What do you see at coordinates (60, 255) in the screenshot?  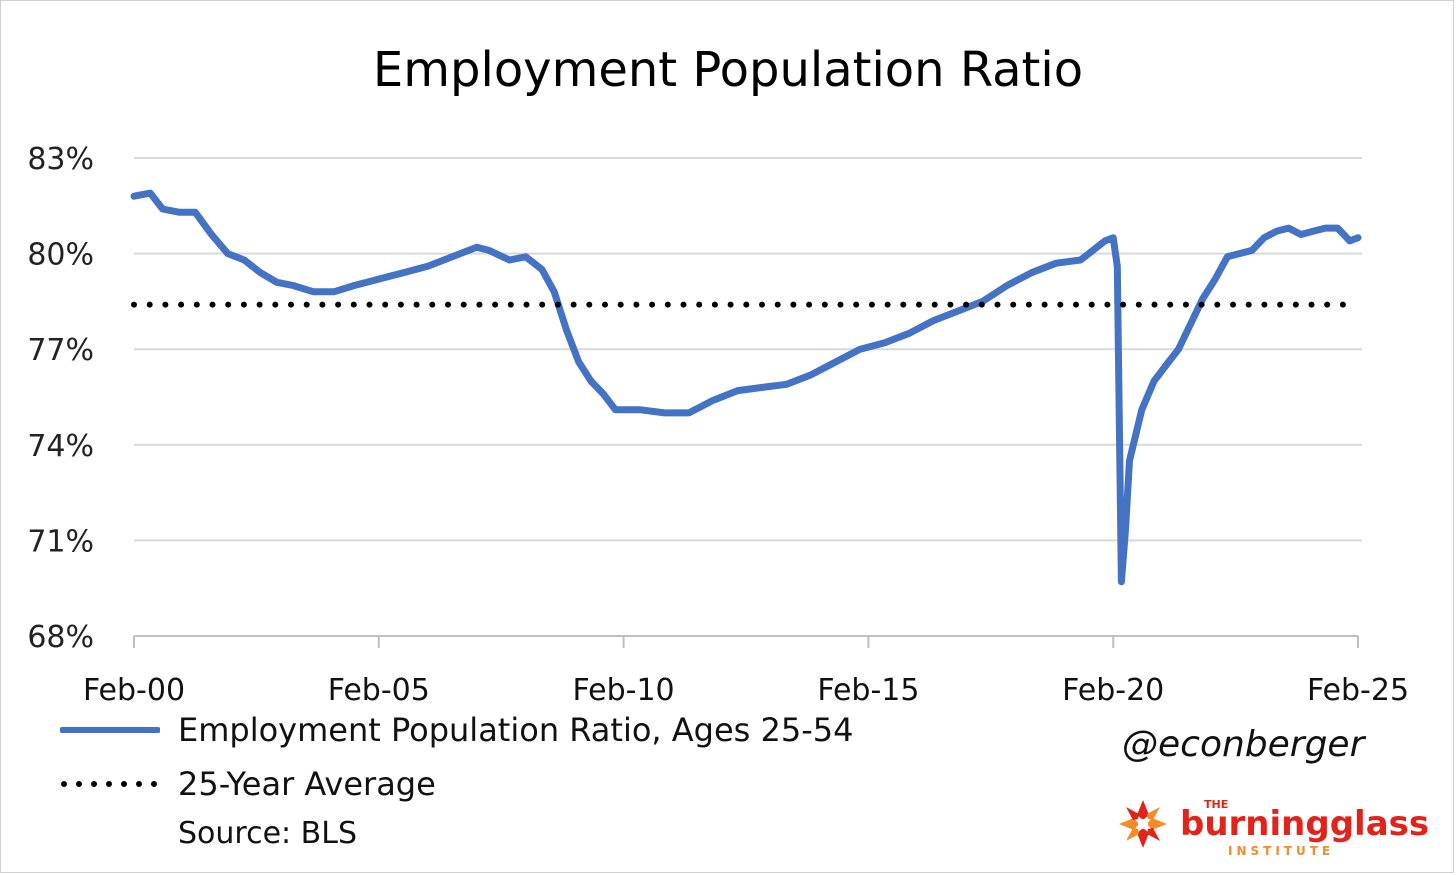 I see `y-tick-label: 80%` at bounding box center [60, 255].